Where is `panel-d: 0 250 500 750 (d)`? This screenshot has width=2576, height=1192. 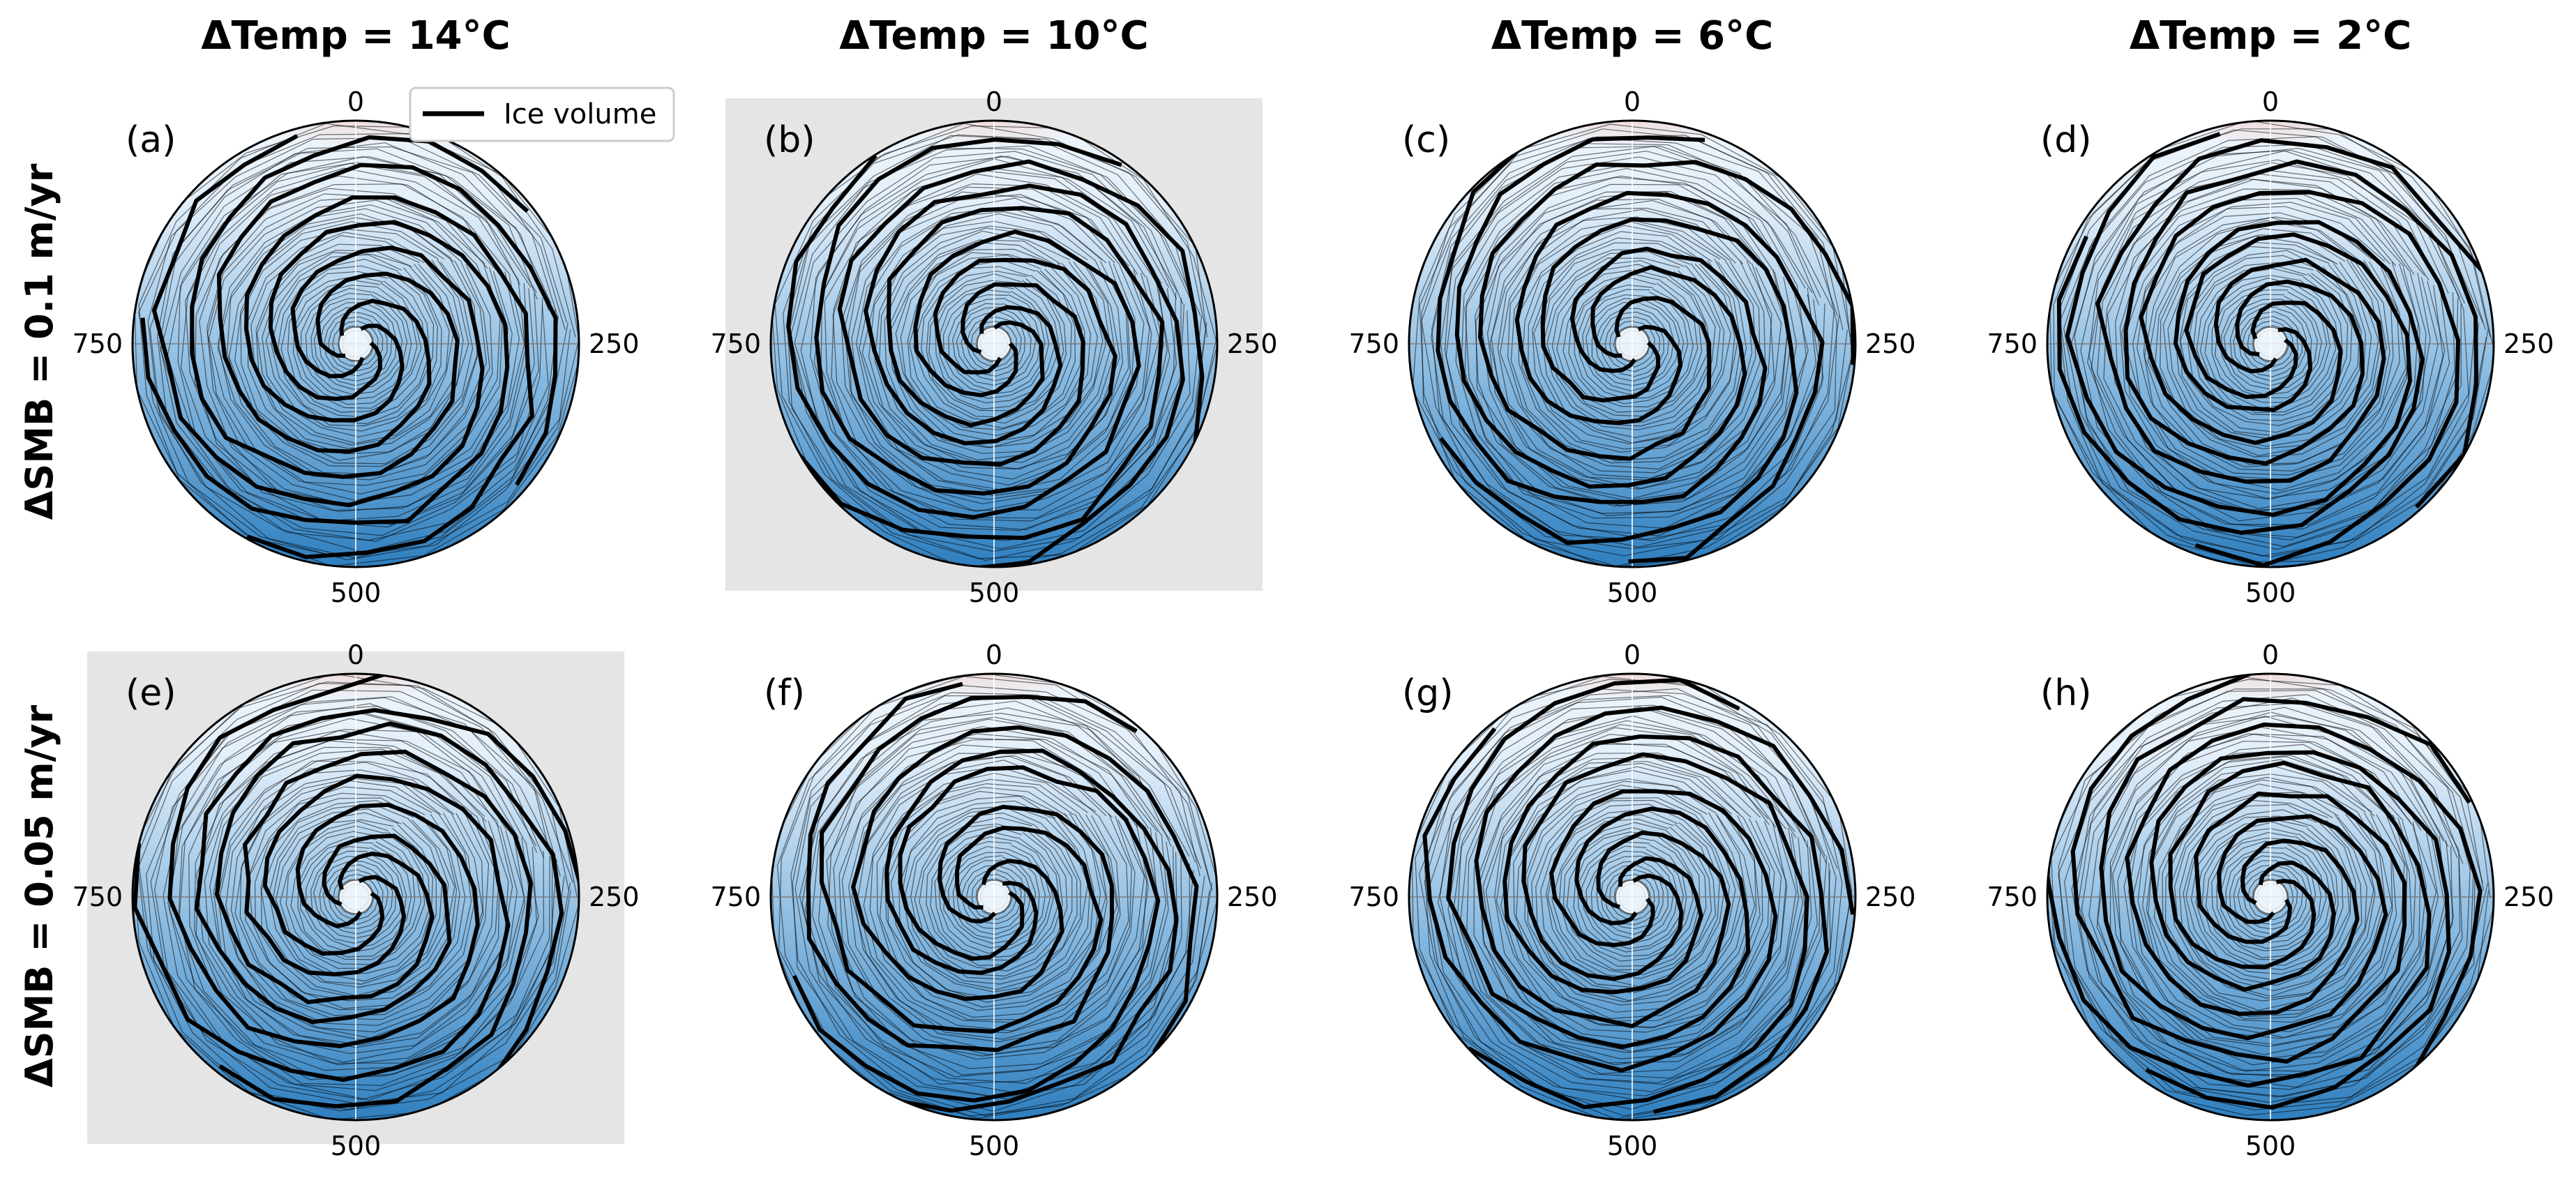
panel-d: 0 250 500 750 (d) is located at coordinates (2270, 347).